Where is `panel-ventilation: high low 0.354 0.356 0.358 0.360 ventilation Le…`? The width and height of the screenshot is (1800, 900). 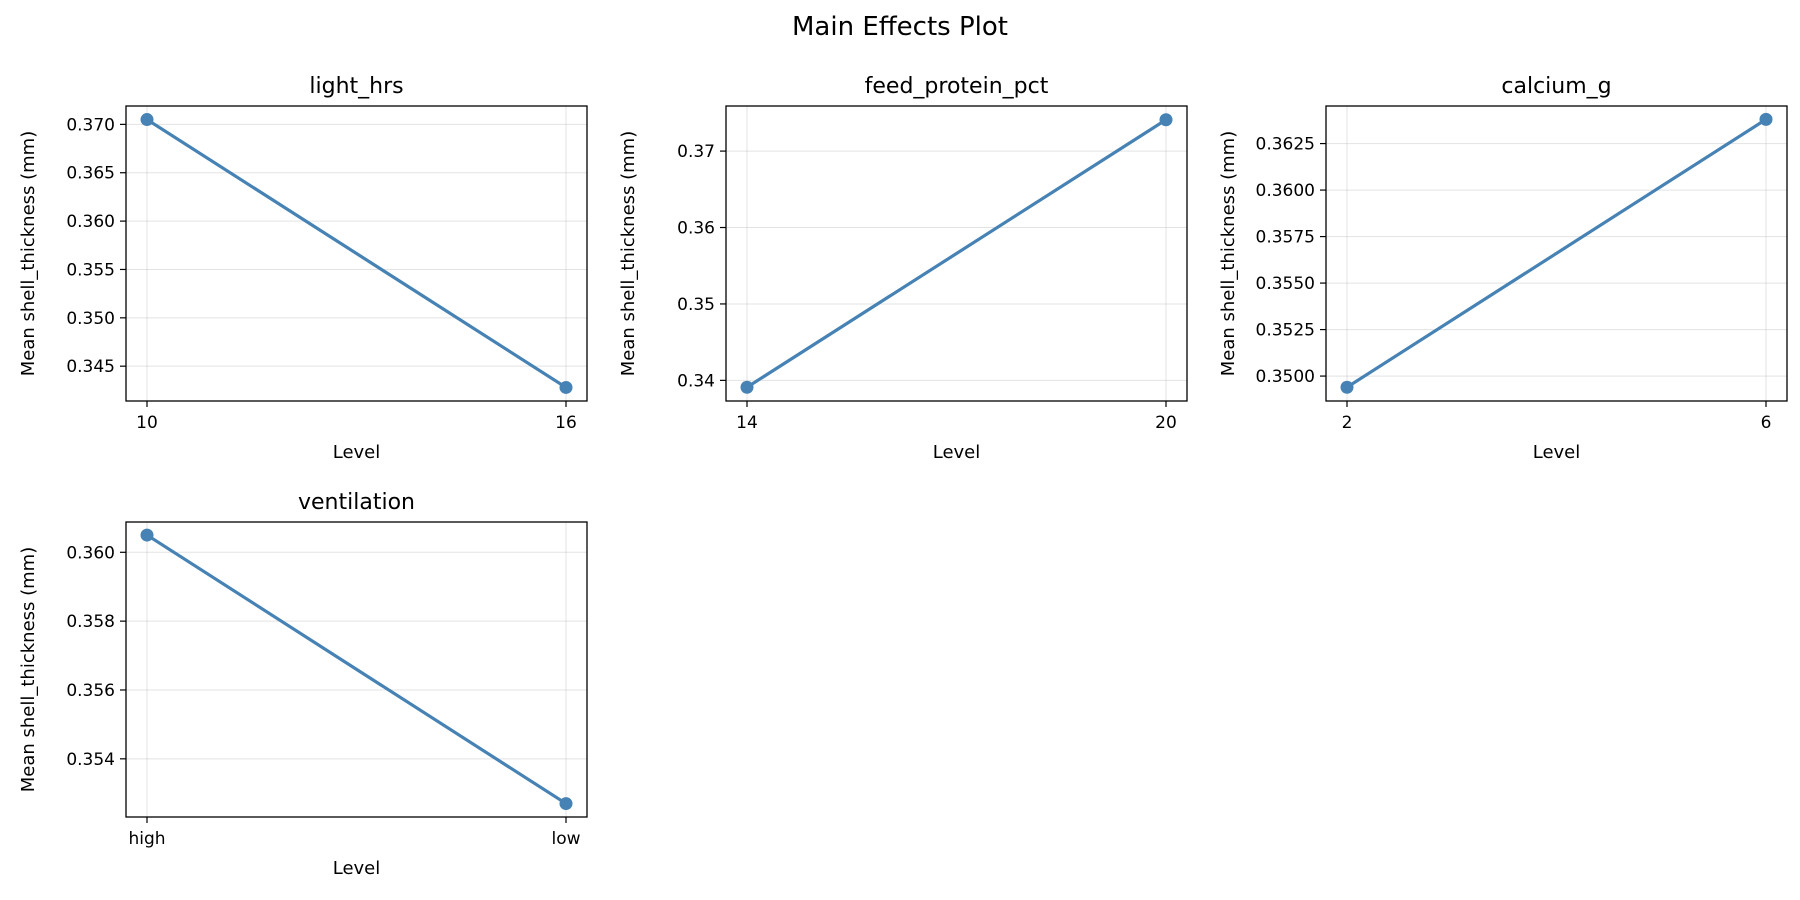 panel-ventilation: high low 0.354 0.356 0.358 0.360 ventilation Le… is located at coordinates (303, 684).